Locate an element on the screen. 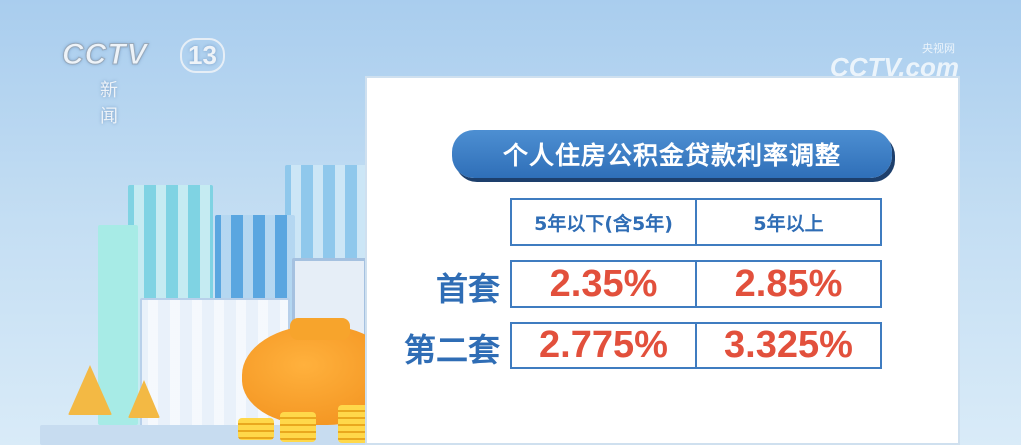 Image resolution: width=1021 pixels, height=445 pixels. table-header: 5年以下(含5年) 5年以上 is located at coordinates (696, 222).